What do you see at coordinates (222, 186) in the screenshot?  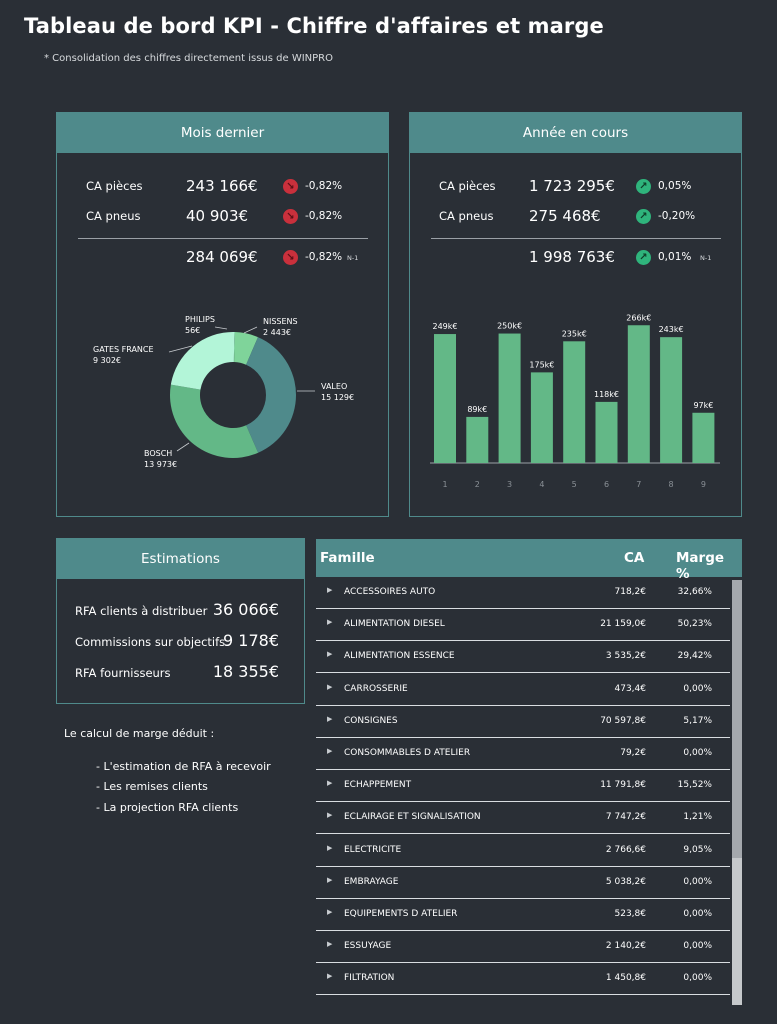 I see `kpi-value: 243 166€` at bounding box center [222, 186].